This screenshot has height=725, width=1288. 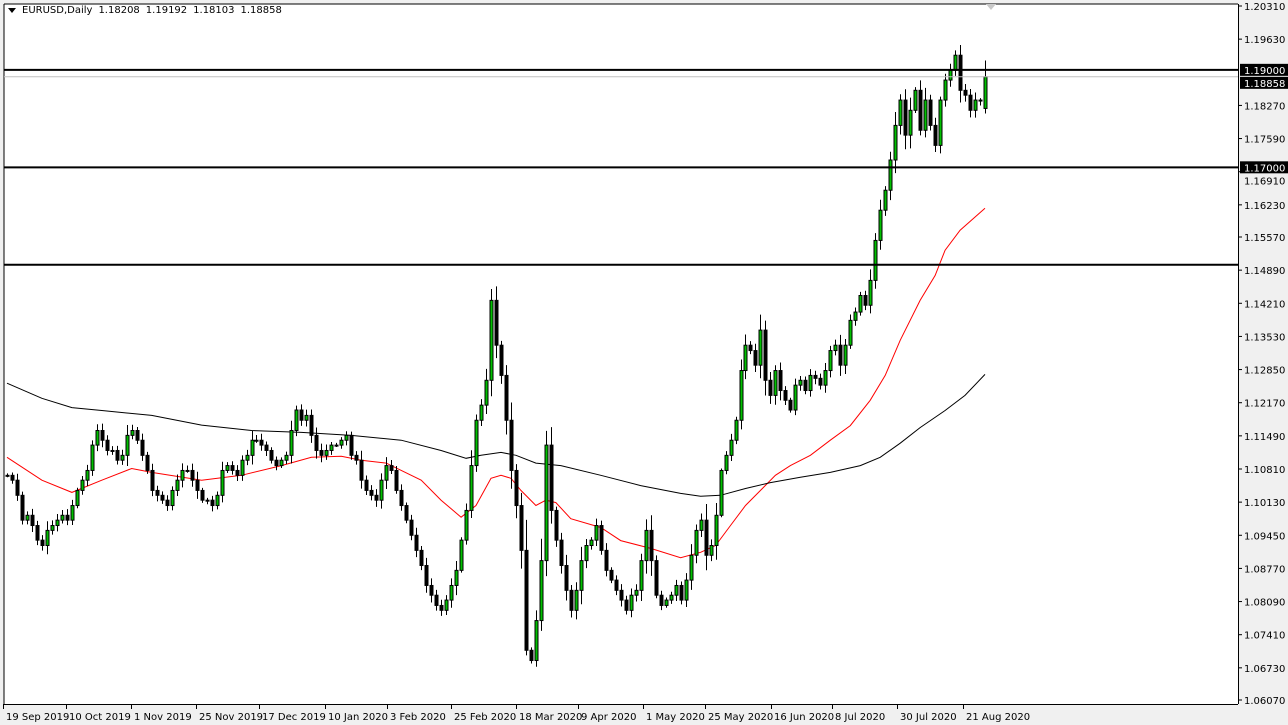 What do you see at coordinates (991, 7) in the screenshot?
I see `chart-shift-marker-icon` at bounding box center [991, 7].